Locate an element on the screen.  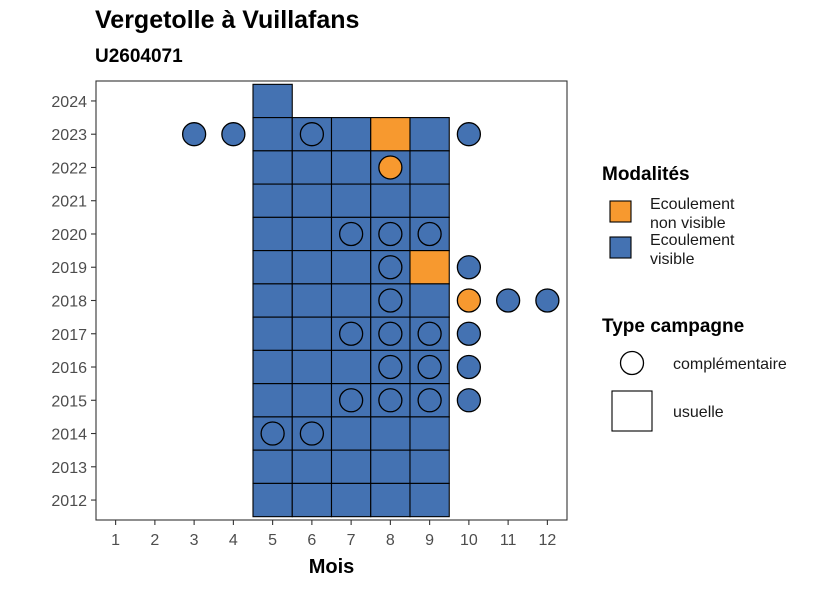
x-tick-label-1: 1 is located at coordinates (115, 540).